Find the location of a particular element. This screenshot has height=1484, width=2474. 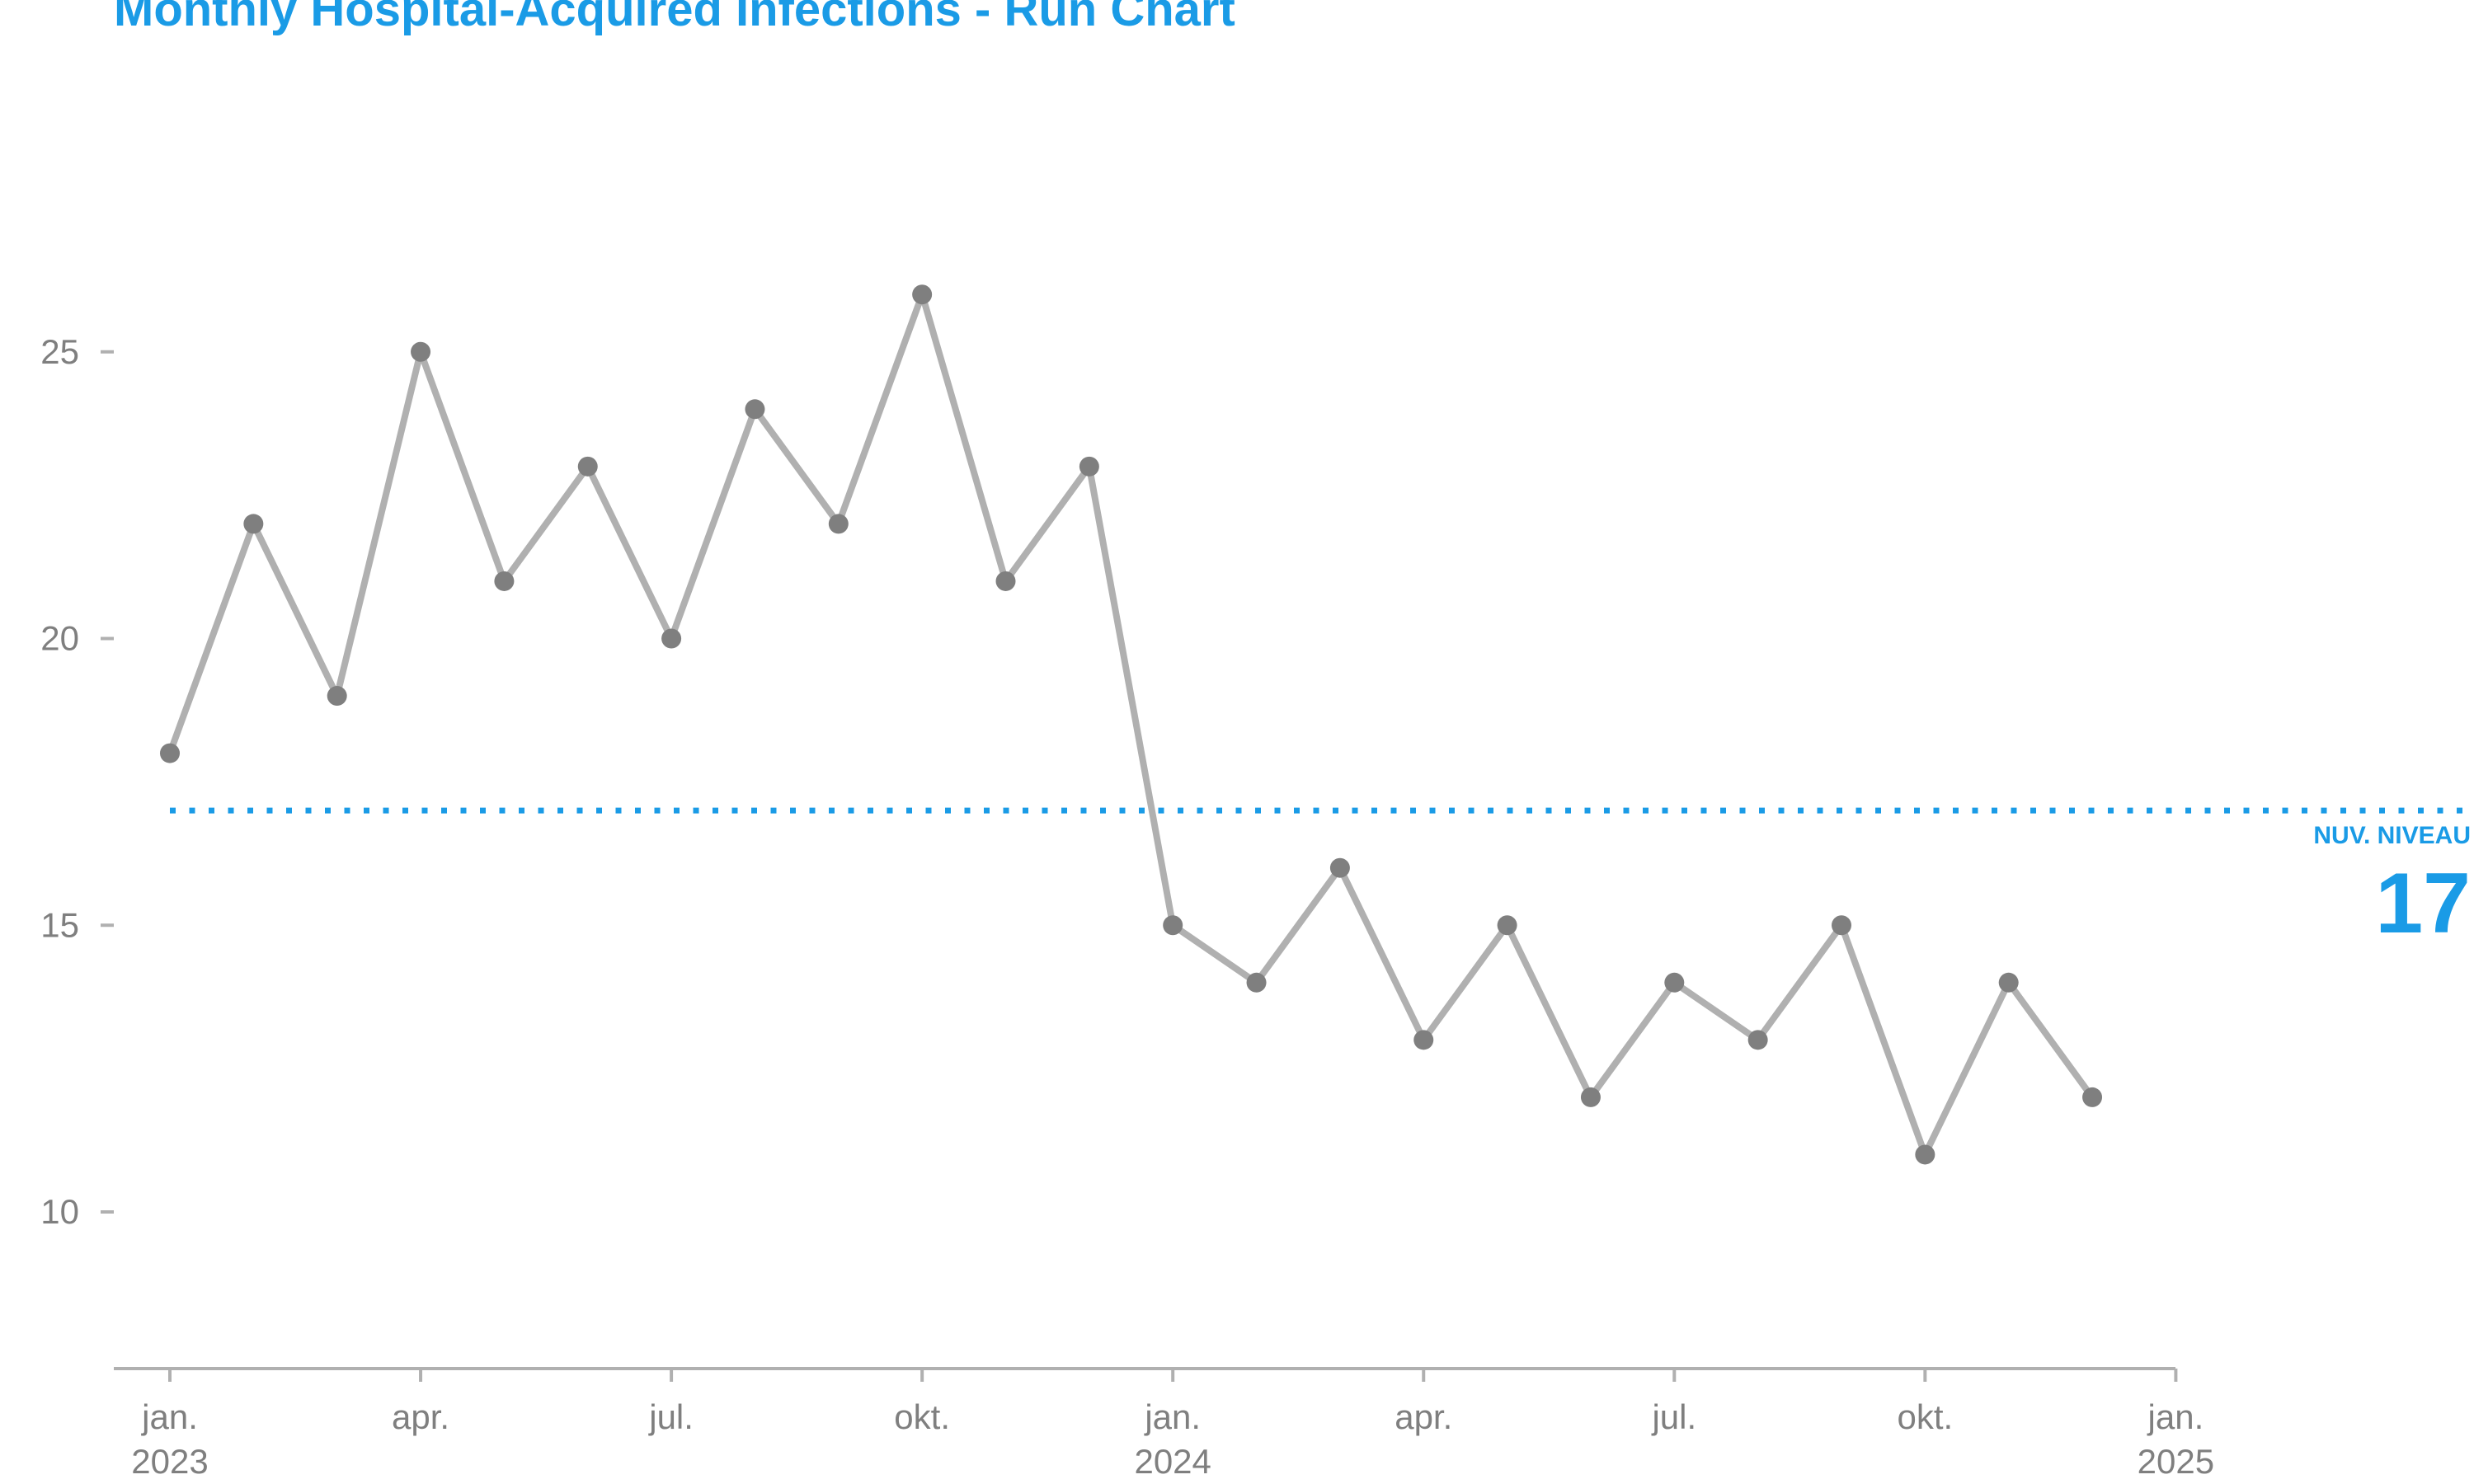

y-tick-label: 15 is located at coordinates (59, 924).